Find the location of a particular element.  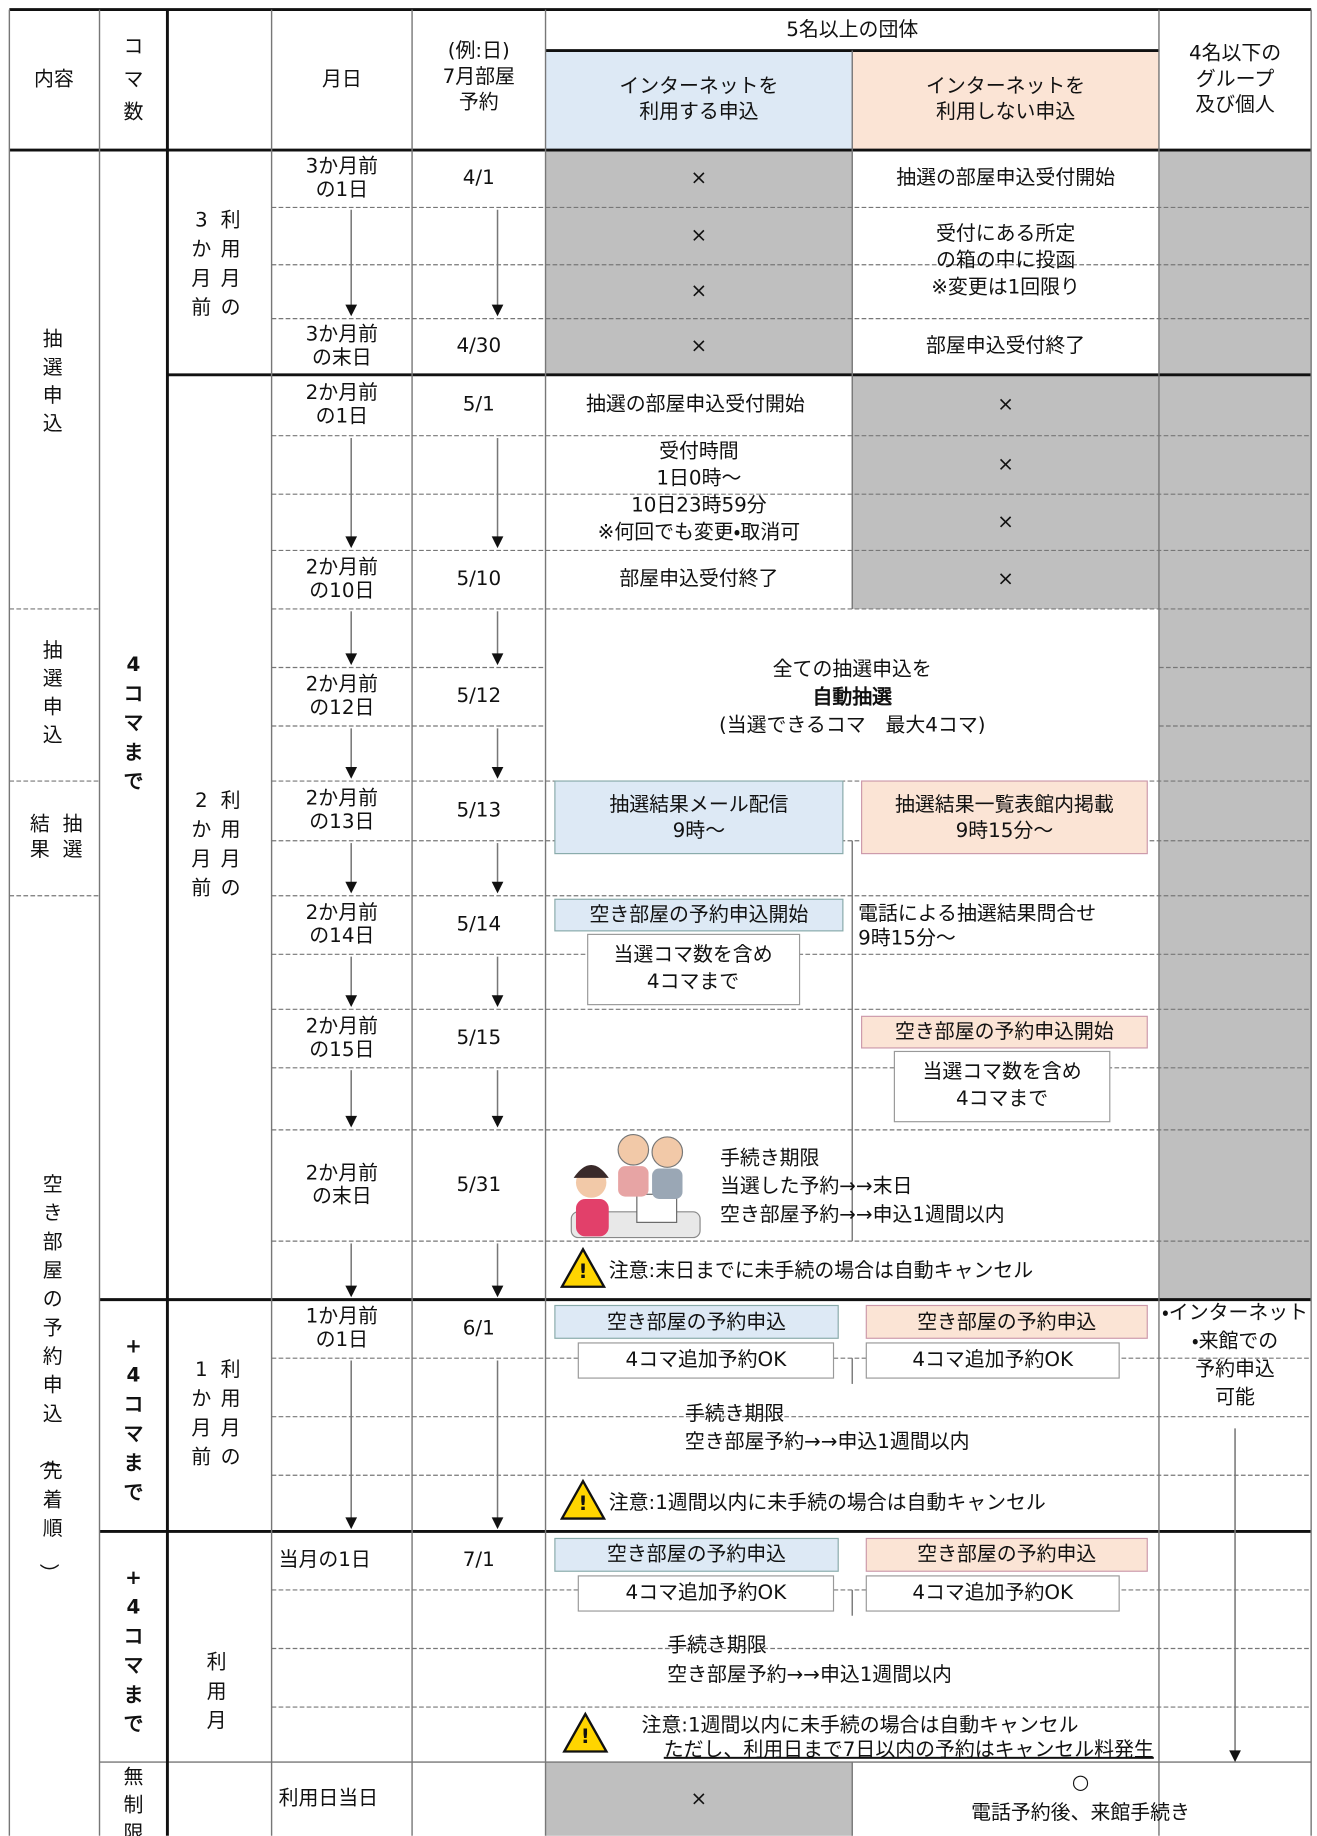

date-label: の10日 is located at coordinates (341, 590).